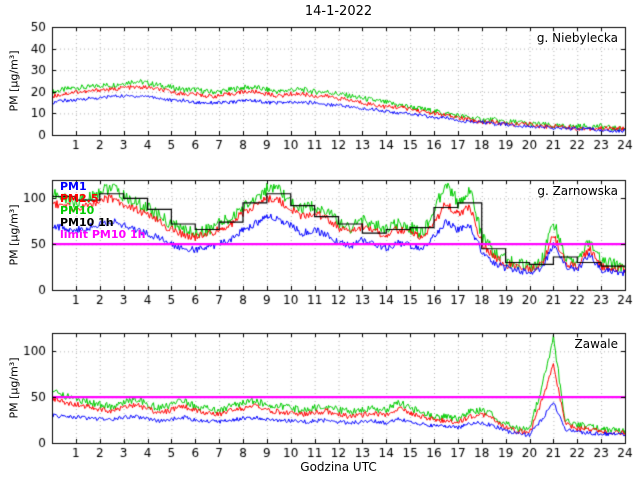 The width and height of the screenshot is (640, 480). What do you see at coordinates (14, 81) in the screenshot?
I see `y-axis-label-panel1: PM [µg/m³]` at bounding box center [14, 81].